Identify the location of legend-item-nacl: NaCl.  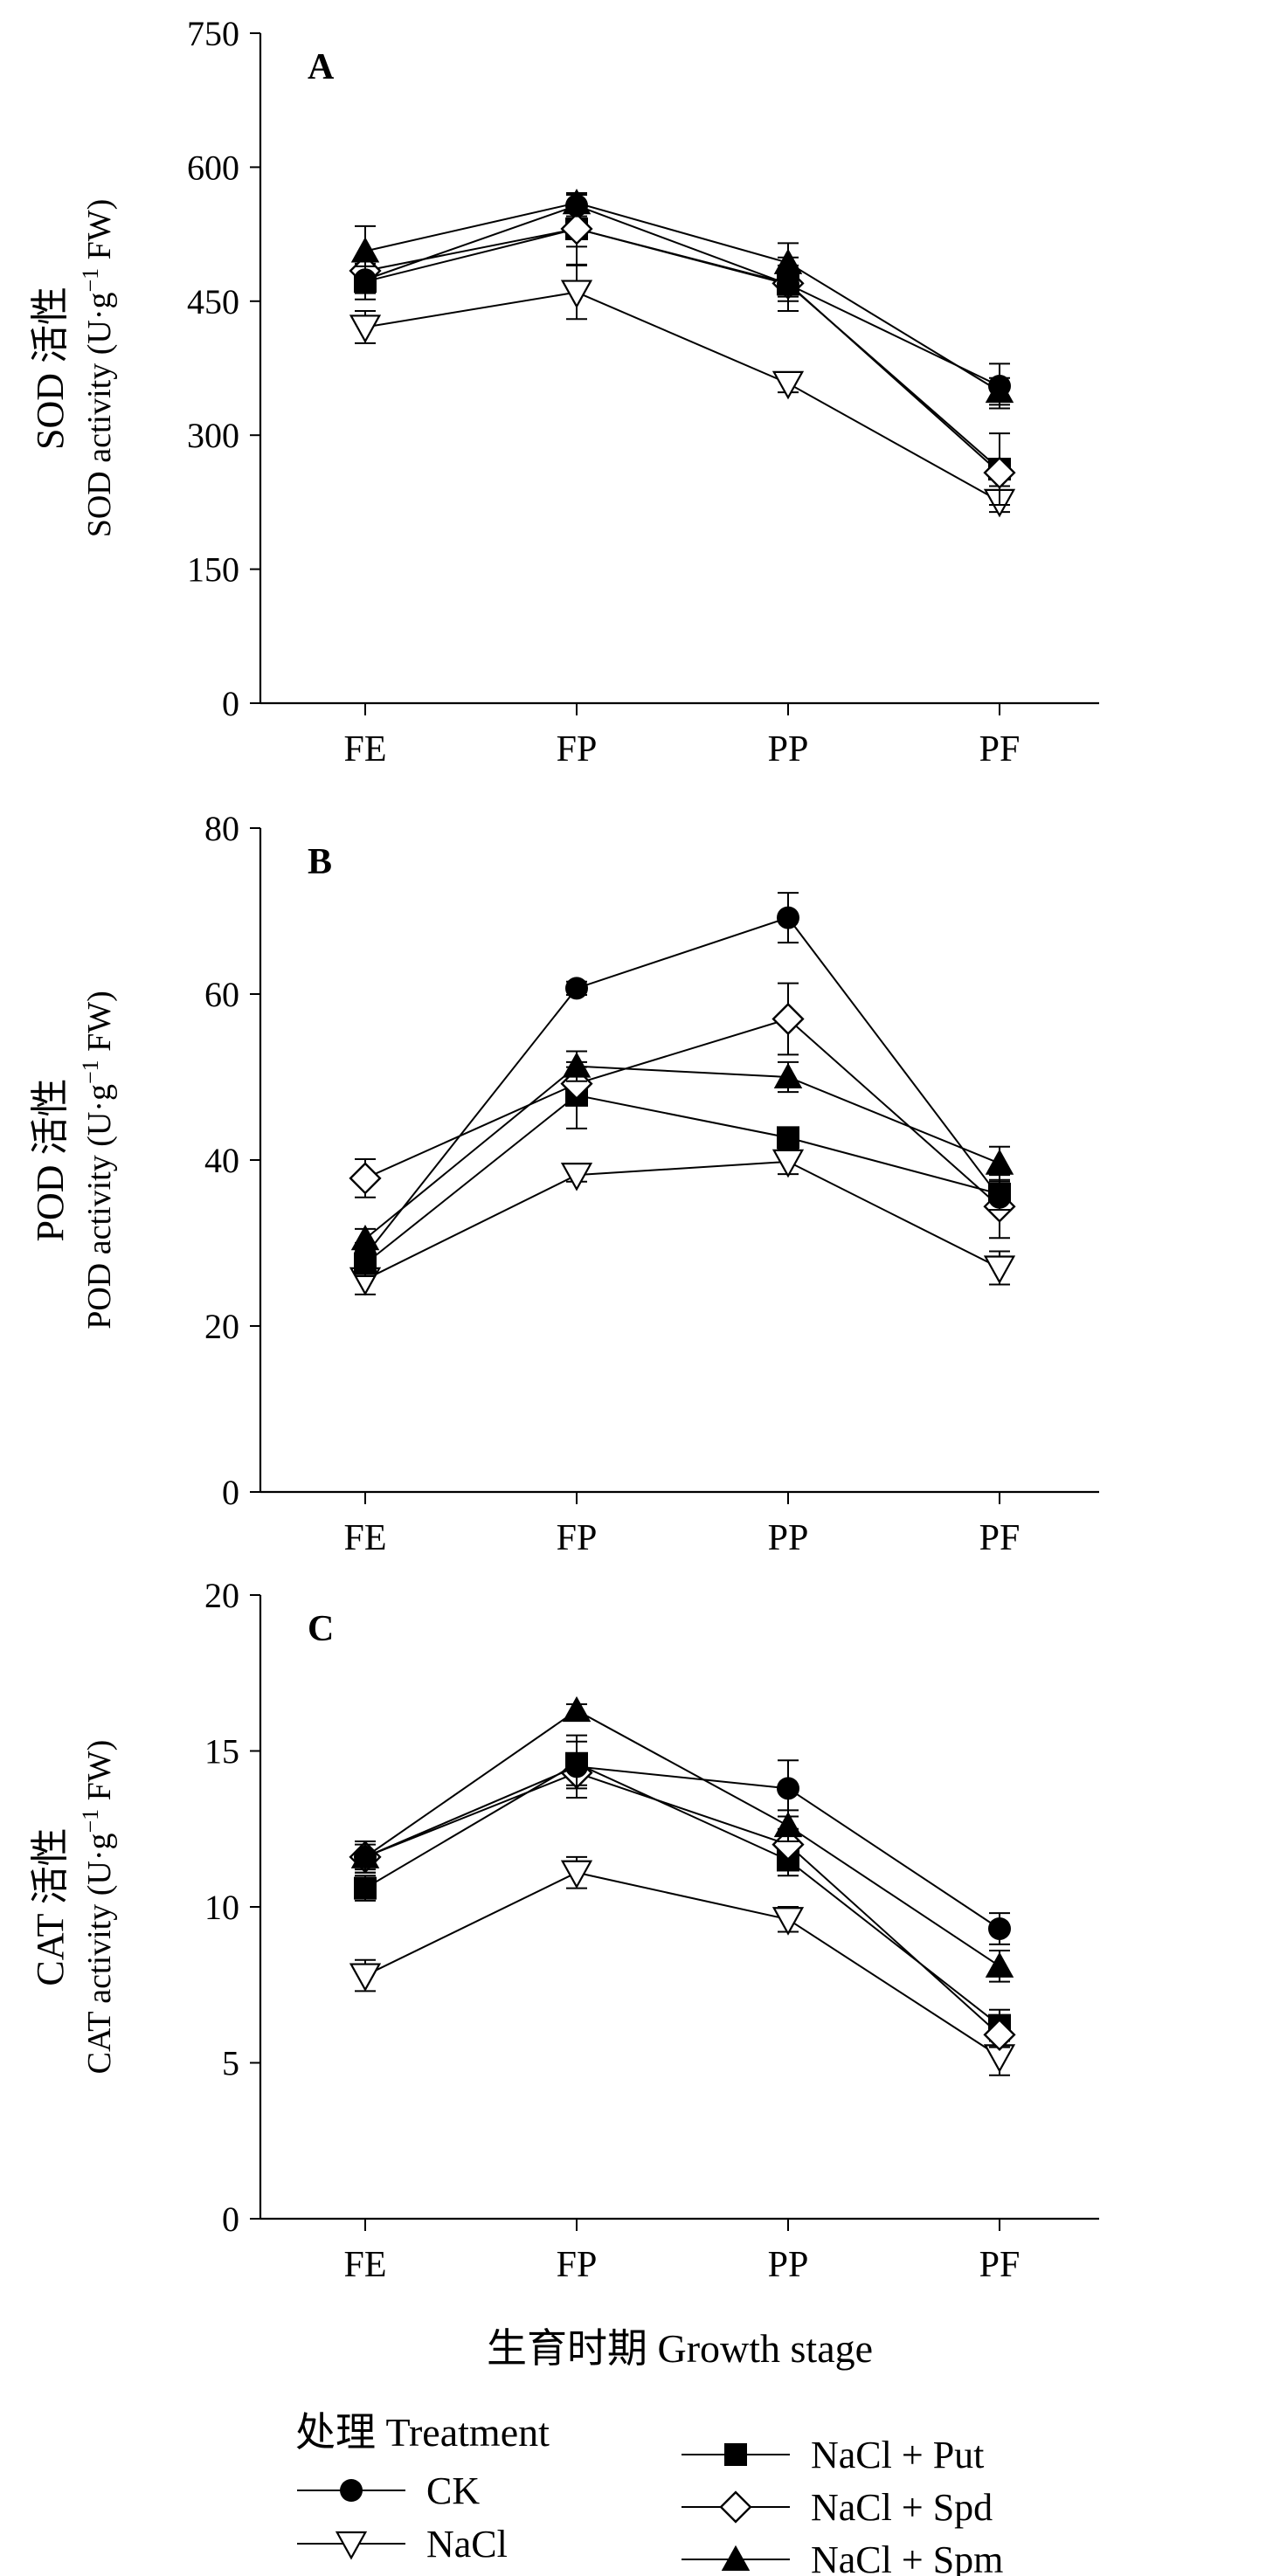
(402, 2544).